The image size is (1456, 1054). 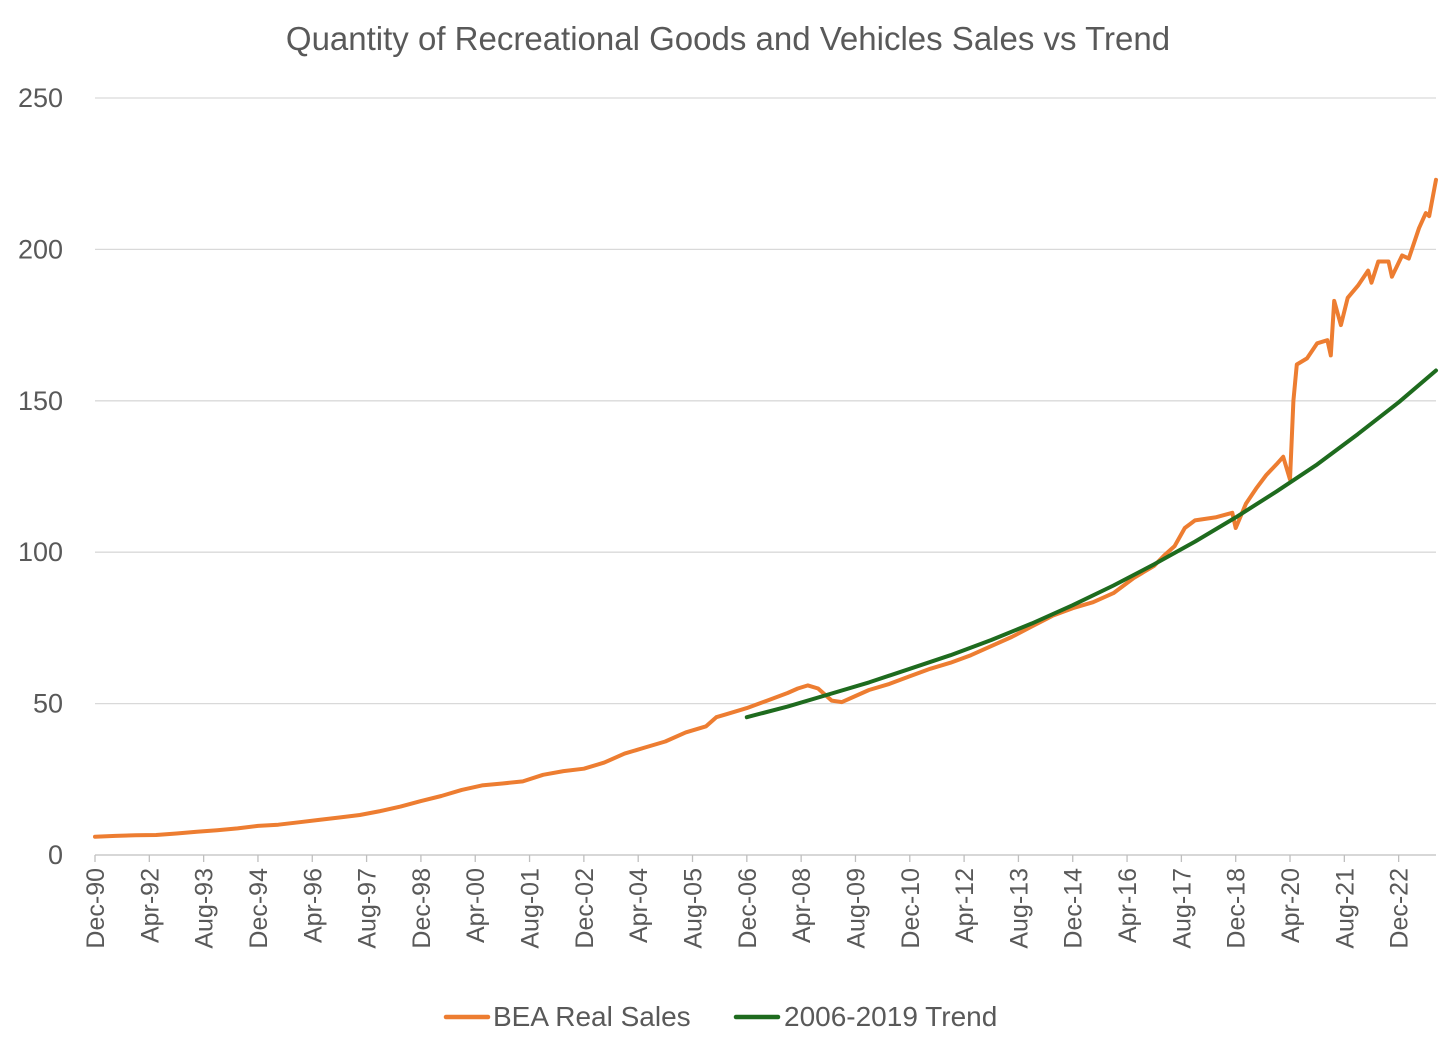 I want to click on x-tick-label: Dec-14, so click(x=1074, y=908).